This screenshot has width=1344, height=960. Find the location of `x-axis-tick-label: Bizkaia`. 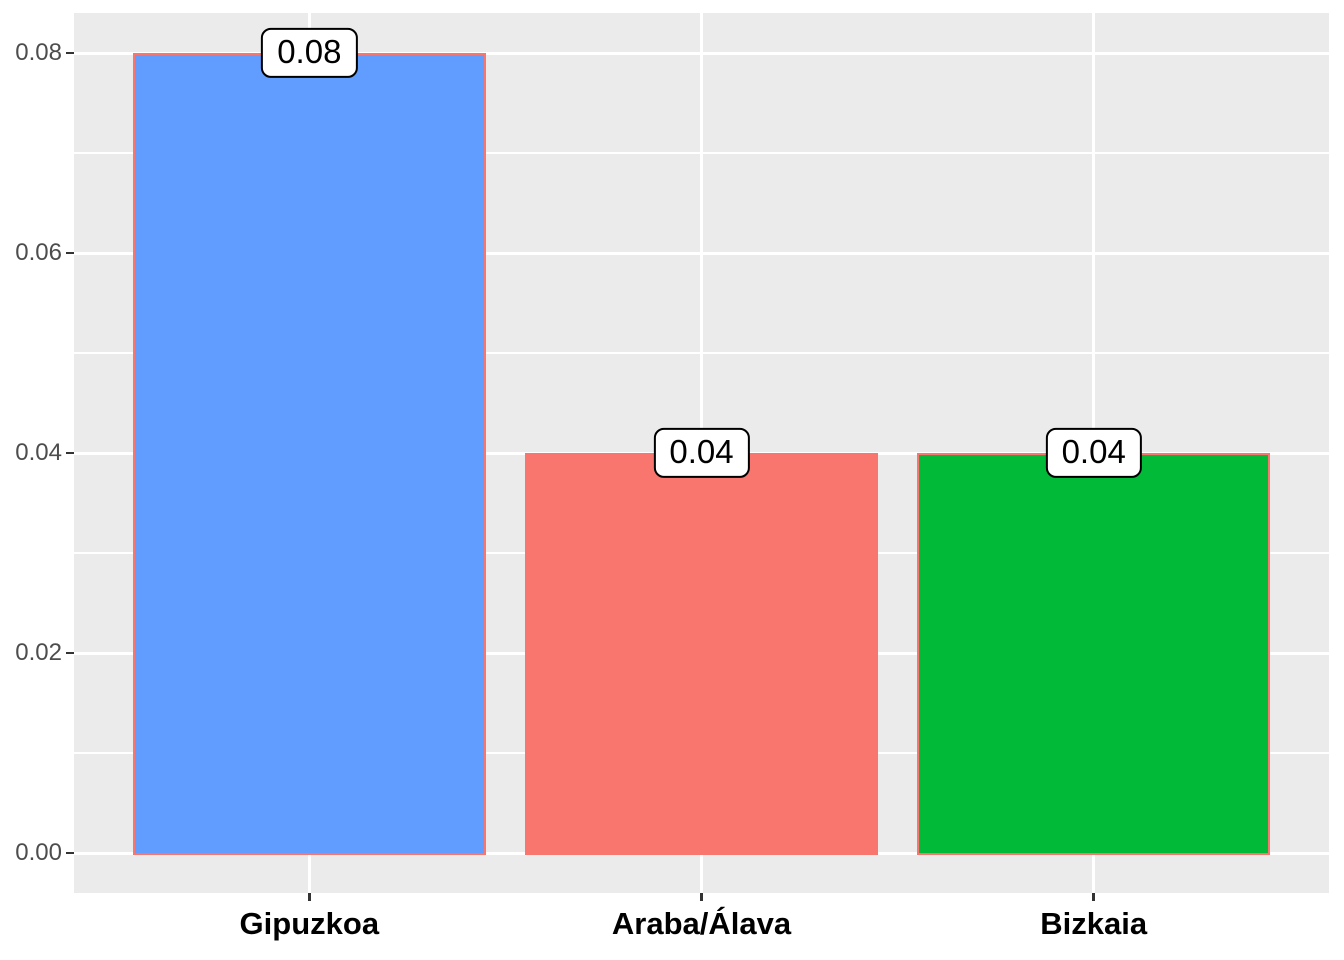

x-axis-tick-label: Bizkaia is located at coordinates (1094, 923).